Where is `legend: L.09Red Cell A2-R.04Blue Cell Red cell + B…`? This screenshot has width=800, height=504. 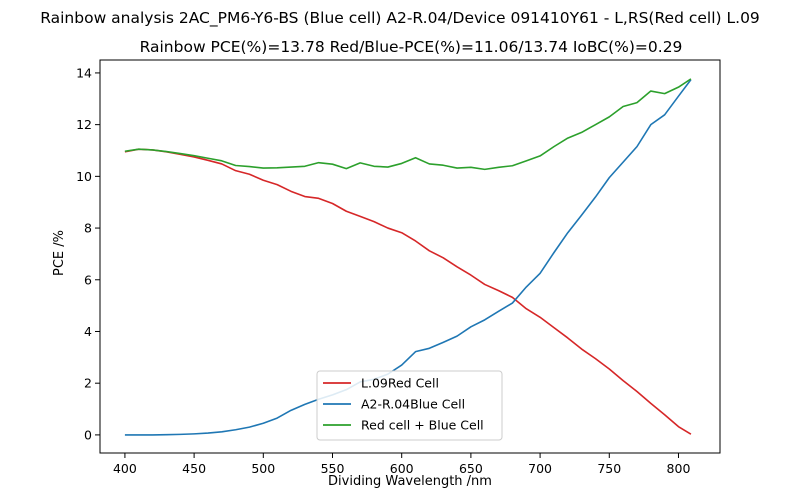
legend: L.09Red Cell A2-R.04Blue Cell Red cell + B… is located at coordinates (409, 405).